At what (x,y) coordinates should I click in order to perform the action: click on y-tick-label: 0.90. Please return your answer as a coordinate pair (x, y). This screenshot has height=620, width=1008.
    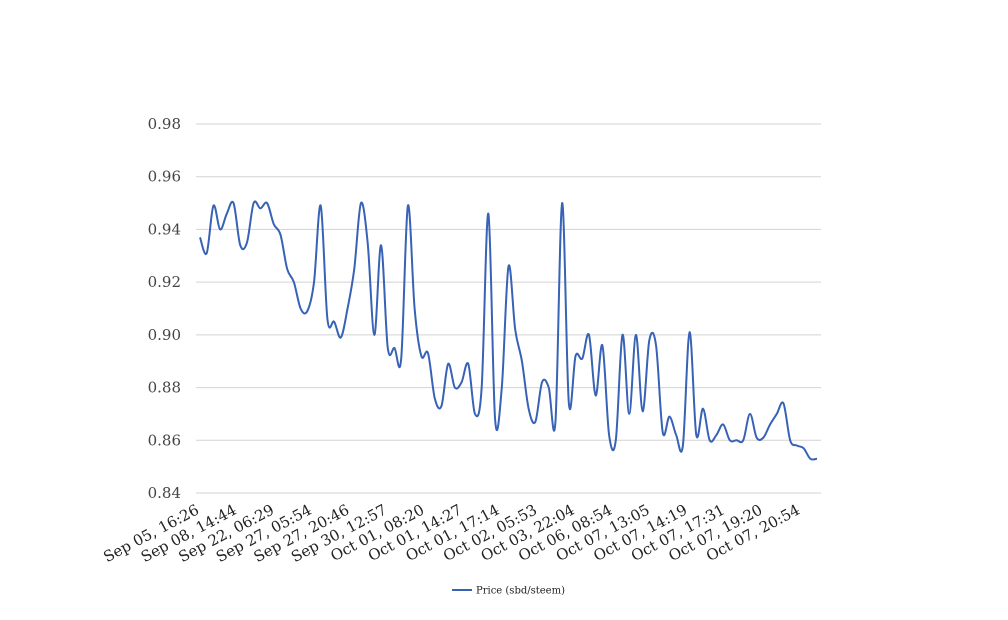
    Looking at the image, I should click on (164, 335).